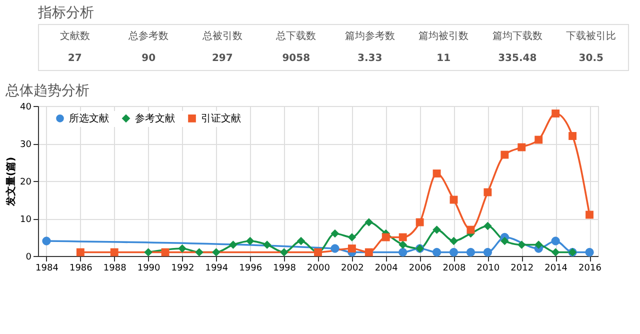 The height and width of the screenshot is (334, 640). I want to click on data-label: 27, so click(75, 58).